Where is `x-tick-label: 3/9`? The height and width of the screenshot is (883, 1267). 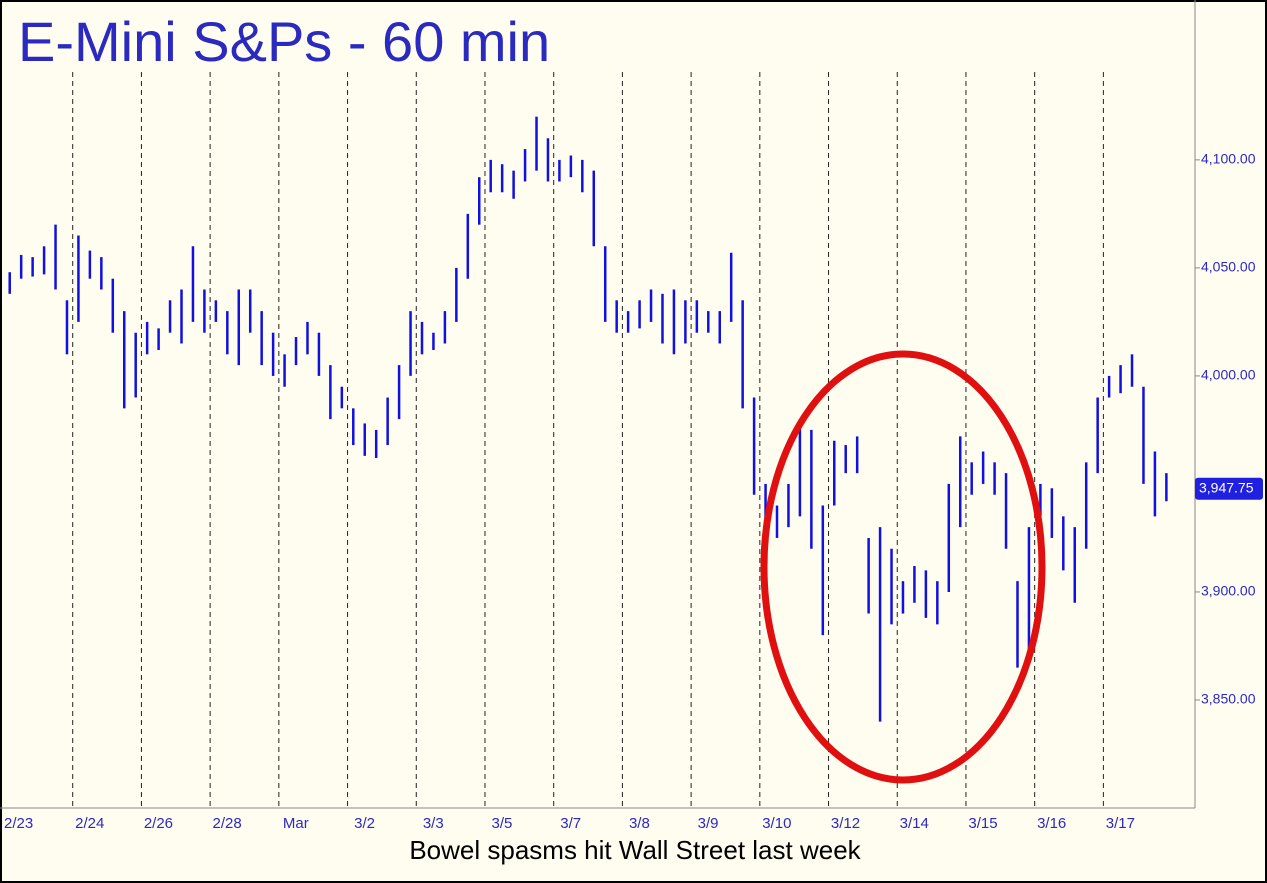 x-tick-label: 3/9 is located at coordinates (708, 823).